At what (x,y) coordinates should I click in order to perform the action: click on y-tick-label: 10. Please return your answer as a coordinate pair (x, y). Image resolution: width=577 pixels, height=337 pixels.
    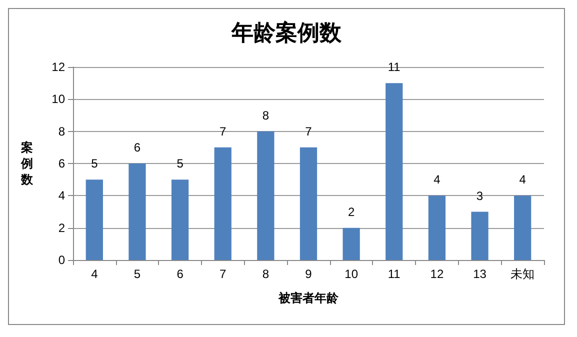
    Looking at the image, I should click on (59, 99).